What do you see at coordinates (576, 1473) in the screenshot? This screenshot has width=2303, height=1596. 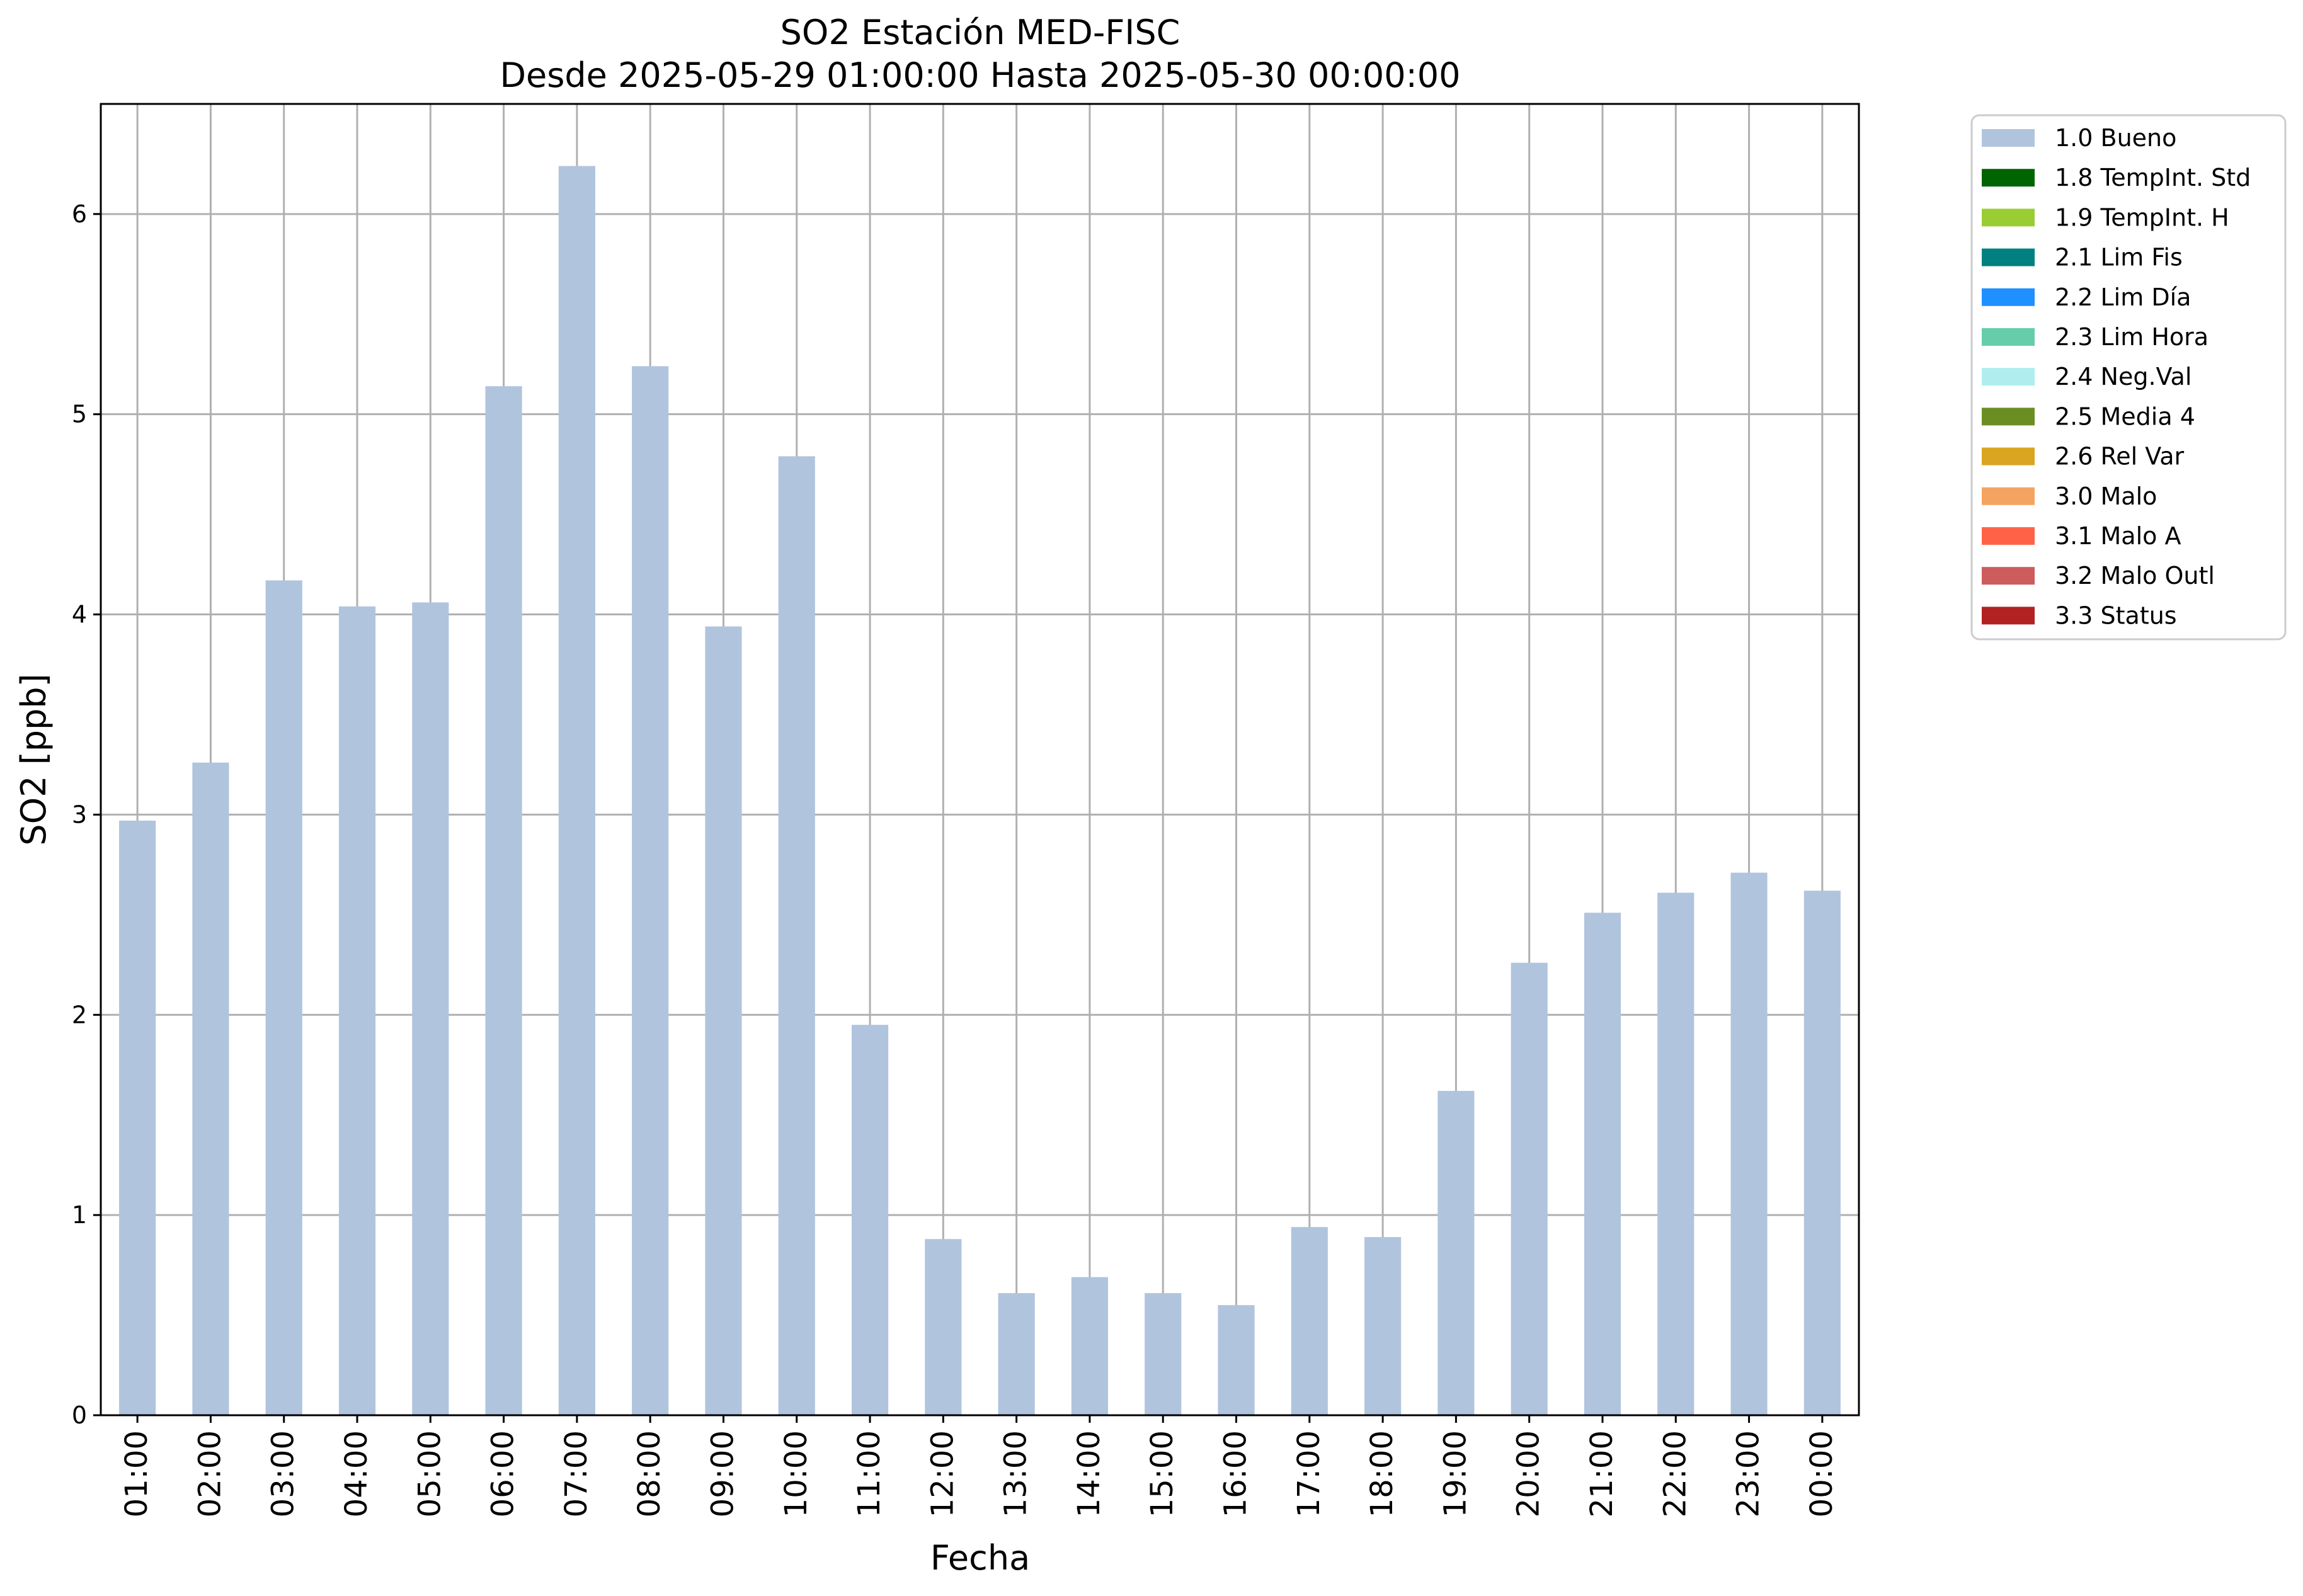 I see `x-tick-label: 07:00` at bounding box center [576, 1473].